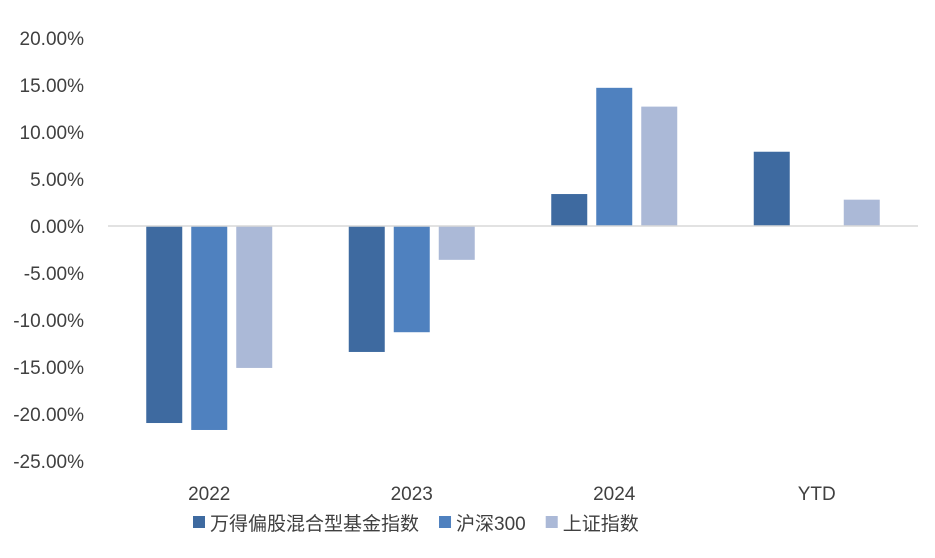 Image resolution: width=935 pixels, height=558 pixels. I want to click on y-tick-label: 0.00%, so click(57, 227).